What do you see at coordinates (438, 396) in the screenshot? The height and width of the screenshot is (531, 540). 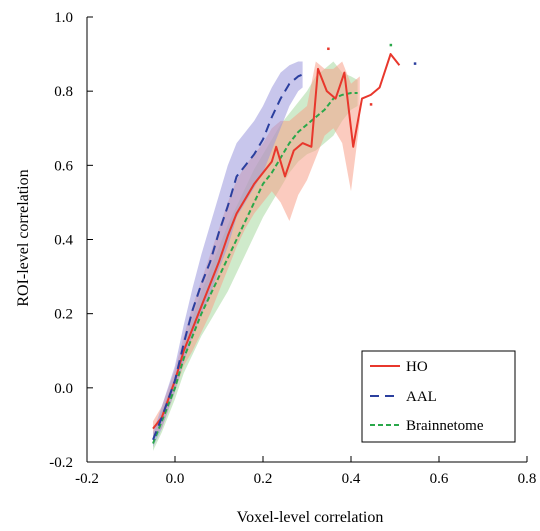 I see `legend: HO AAL Brainnetome` at bounding box center [438, 396].